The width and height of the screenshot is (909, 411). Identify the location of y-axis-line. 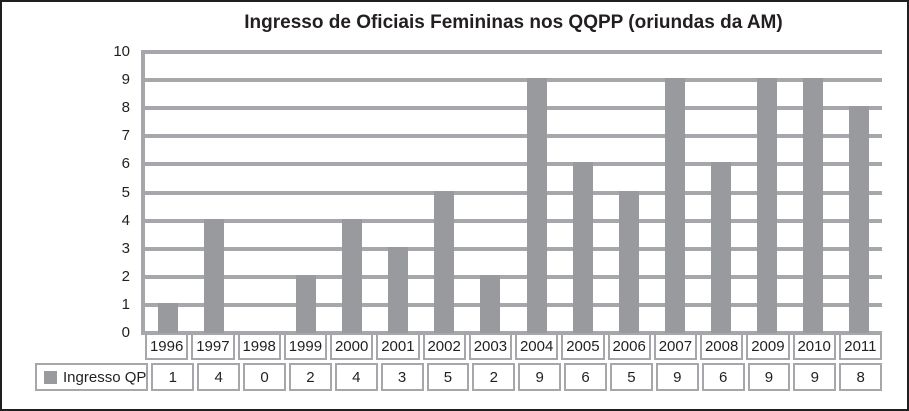
(143, 192).